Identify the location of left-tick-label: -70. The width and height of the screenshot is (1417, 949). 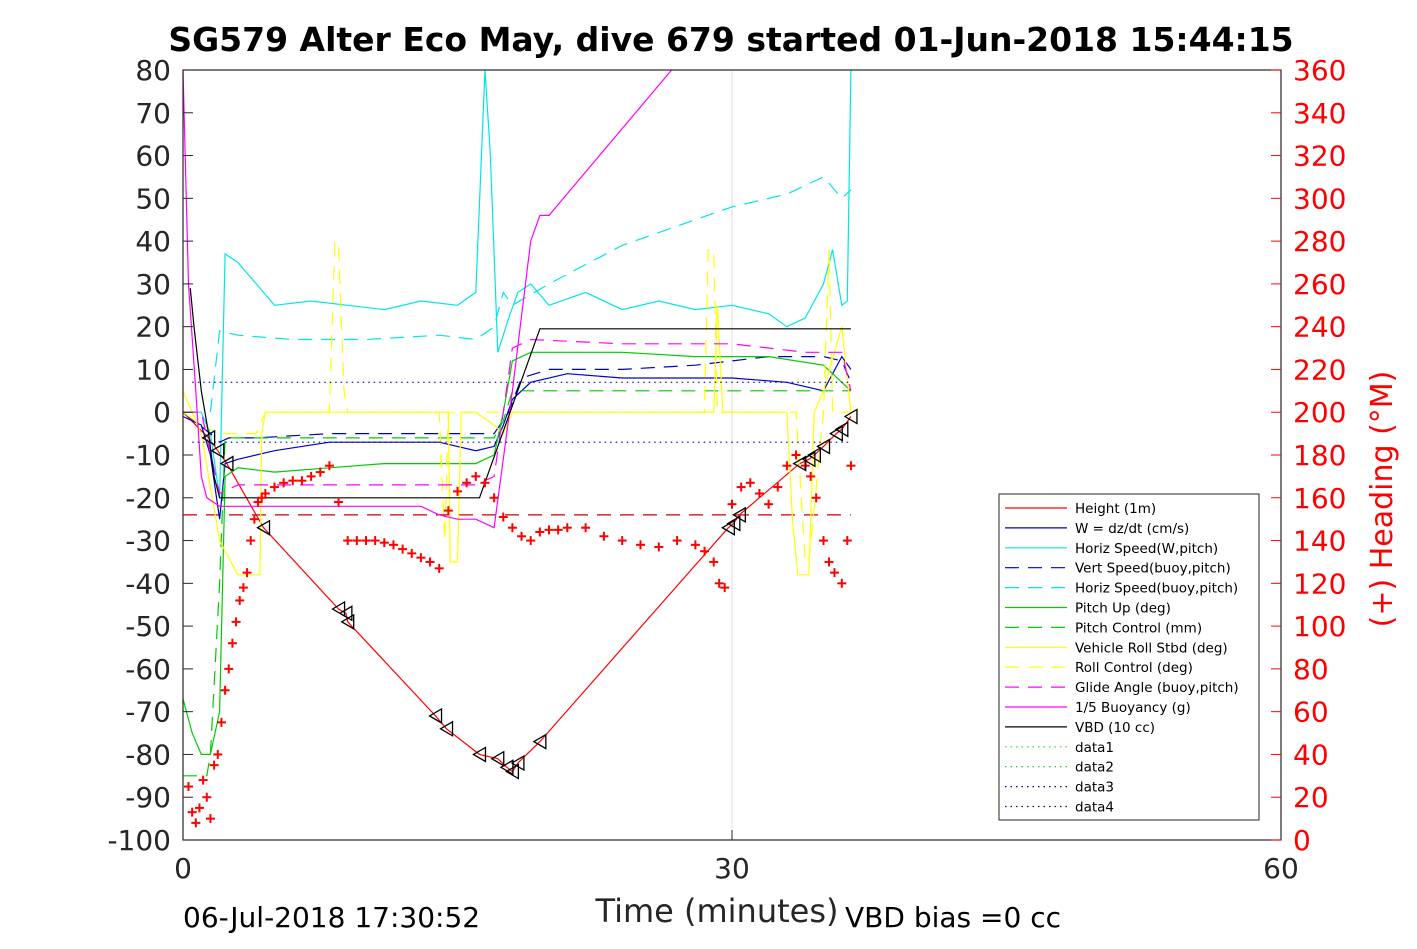
(148, 712).